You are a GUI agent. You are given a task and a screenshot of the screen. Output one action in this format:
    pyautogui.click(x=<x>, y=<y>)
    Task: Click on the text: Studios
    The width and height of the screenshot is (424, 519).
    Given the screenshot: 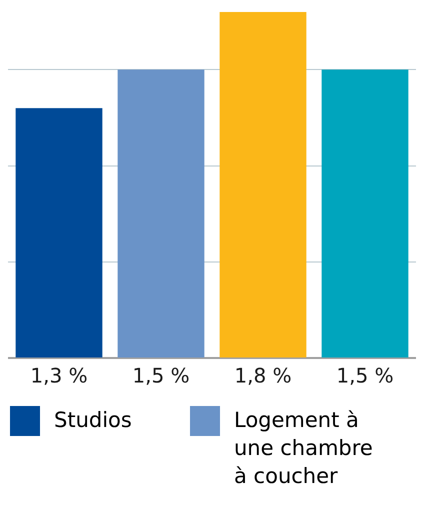 What is the action you would take?
    pyautogui.click(x=93, y=420)
    